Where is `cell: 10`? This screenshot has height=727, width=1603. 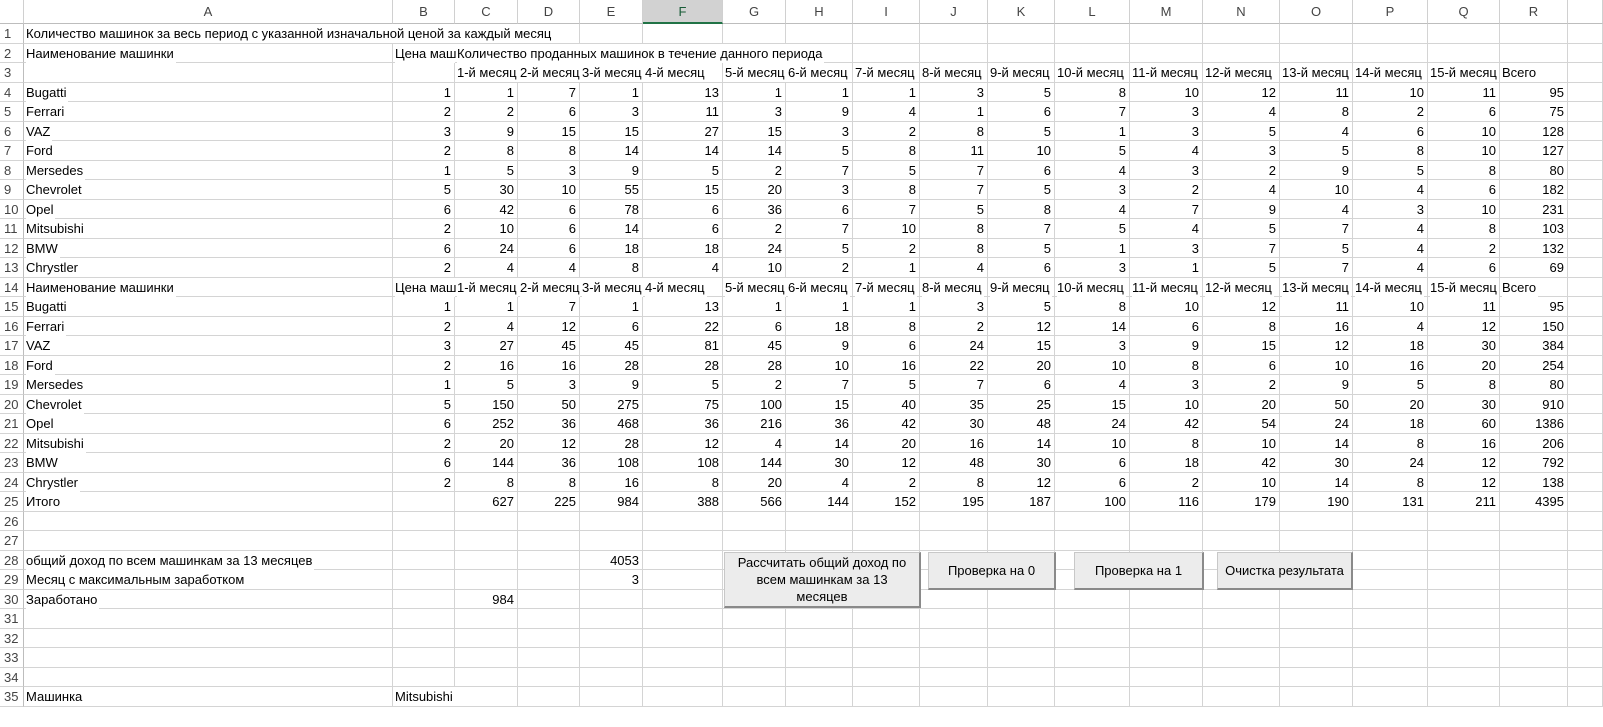
cell: 10 is located at coordinates (1316, 190).